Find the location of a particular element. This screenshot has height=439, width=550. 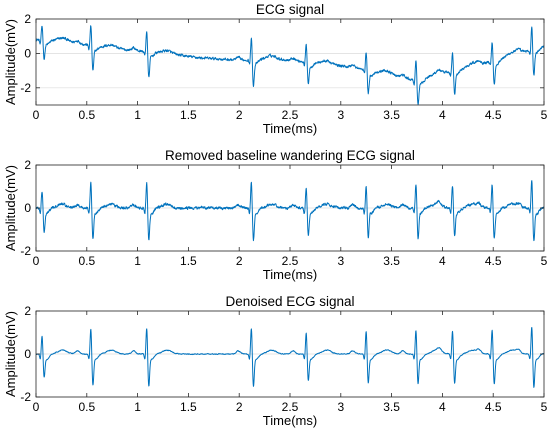

denoised-x-tick-label: 0.5 is located at coordinates (86, 407).